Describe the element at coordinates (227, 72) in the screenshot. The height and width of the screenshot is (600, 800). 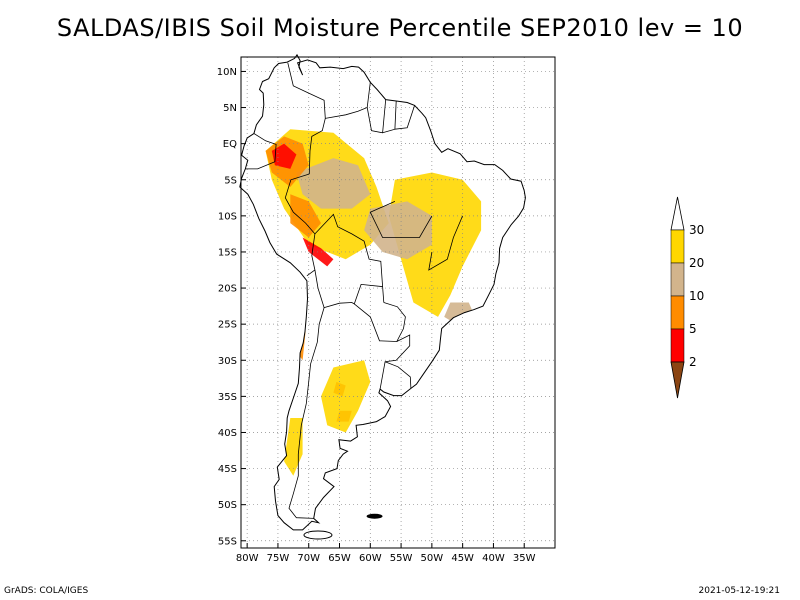
I see `lat-tick-label: 10N` at that location.